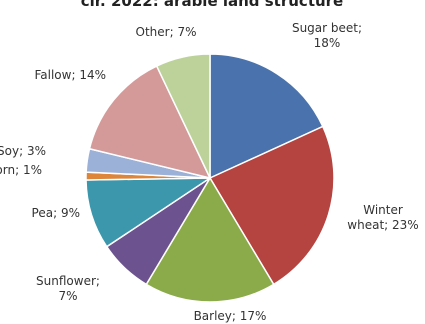 This screenshot has width=425, height=324. What do you see at coordinates (23, 151) in the screenshot?
I see `label-soy: Soy; 3%` at bounding box center [23, 151].